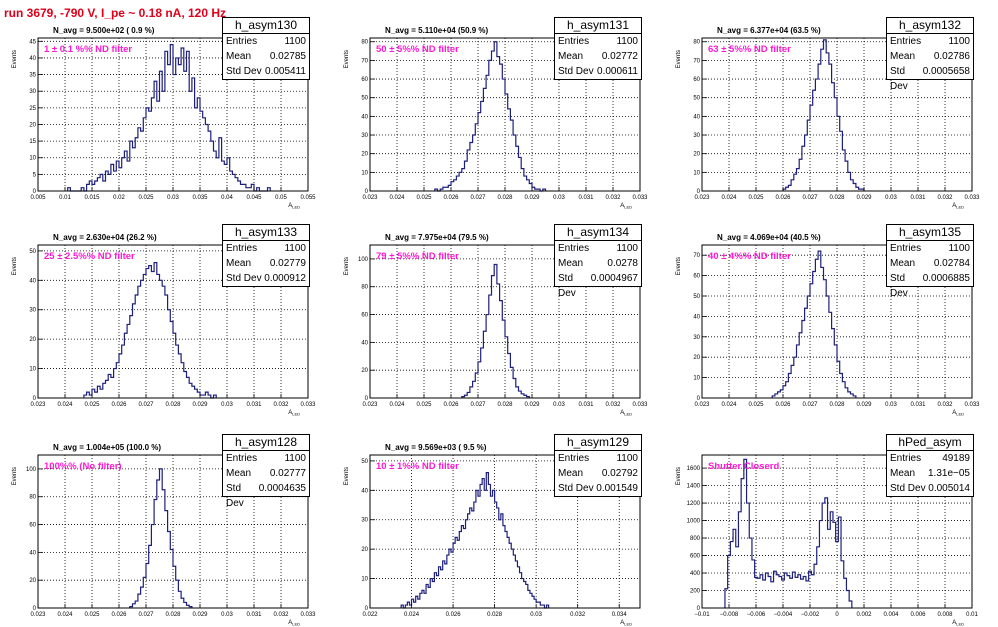  Describe the element at coordinates (702, 615) in the screenshot. I see `x-tick-label: −0.01` at that location.